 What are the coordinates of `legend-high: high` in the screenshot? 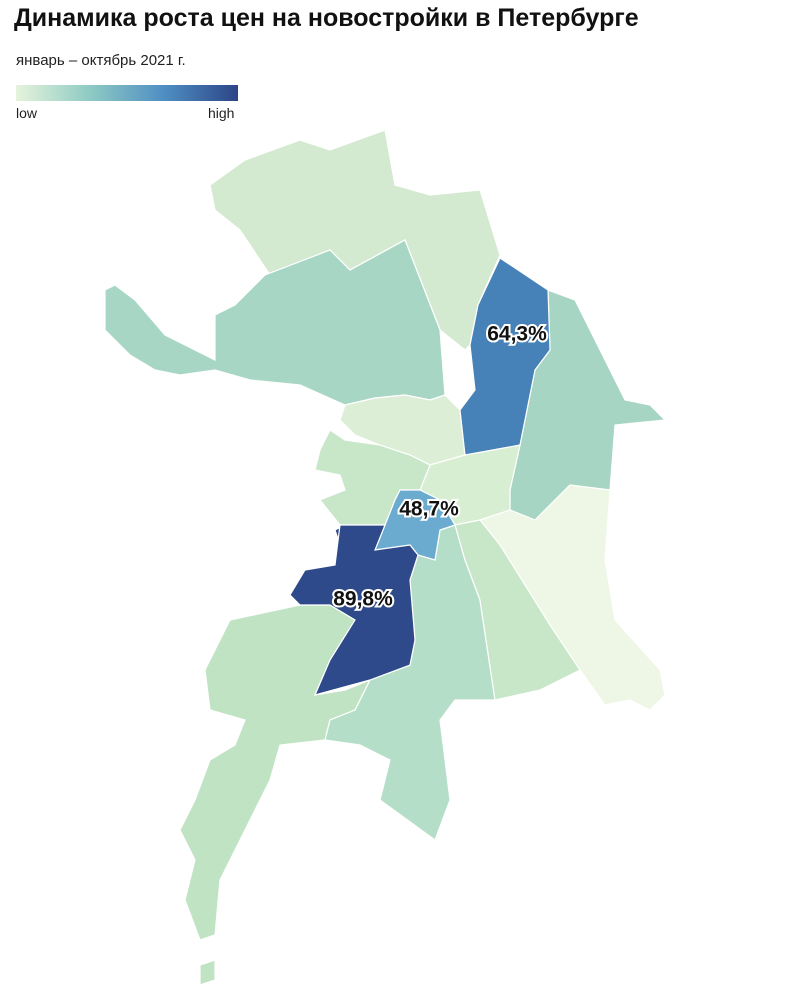 It's located at (221, 113).